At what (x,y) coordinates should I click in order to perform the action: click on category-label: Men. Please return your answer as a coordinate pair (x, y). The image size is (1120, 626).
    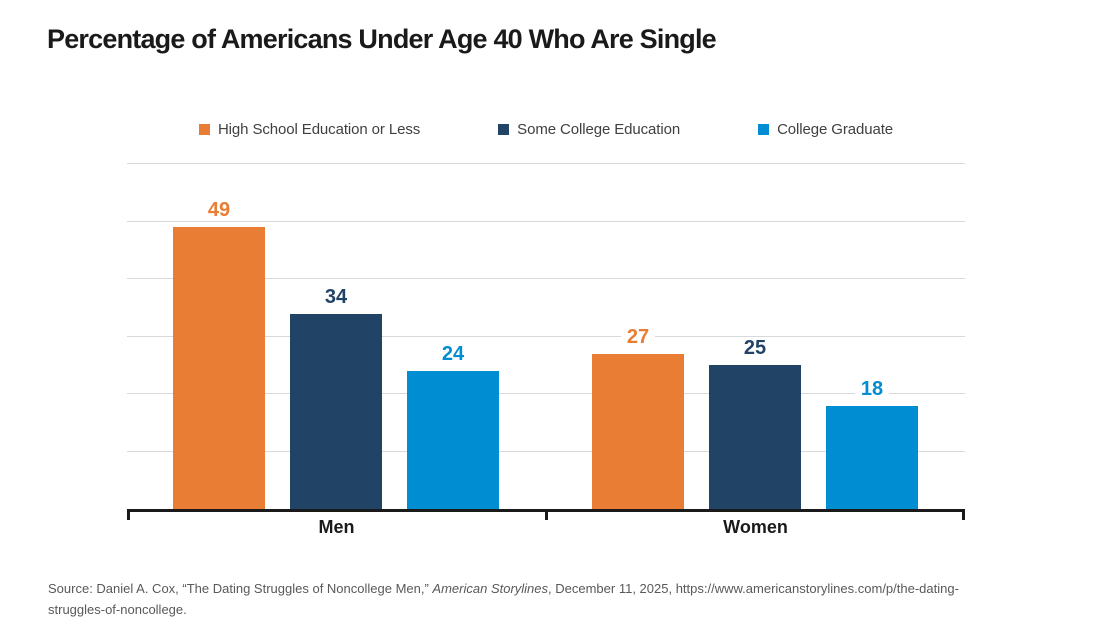
    Looking at the image, I should click on (336, 527).